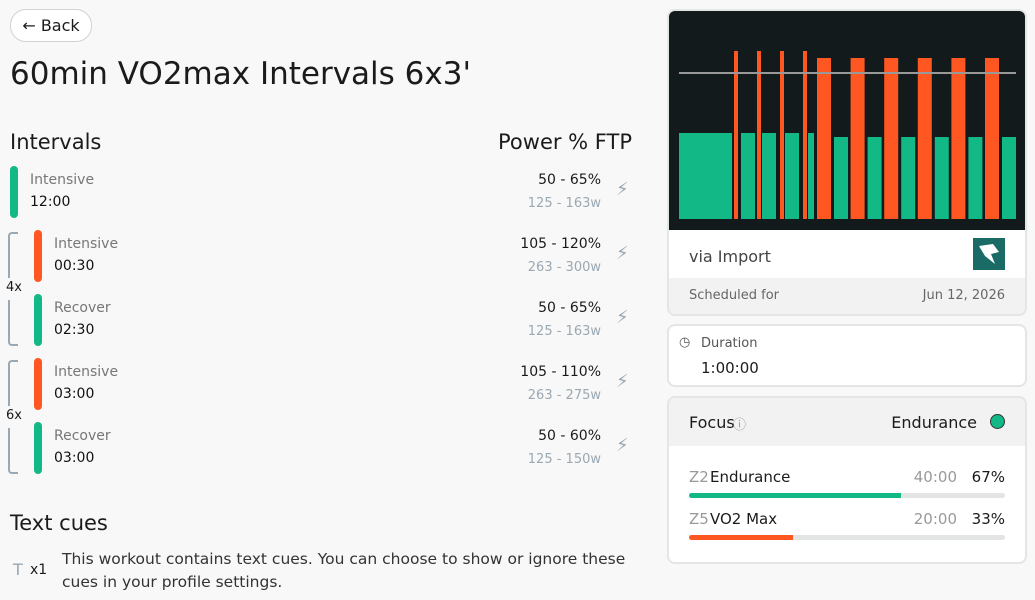 This screenshot has height=600, width=1035. I want to click on page-title: 60min VO2max Intervals 6x3', so click(240, 74).